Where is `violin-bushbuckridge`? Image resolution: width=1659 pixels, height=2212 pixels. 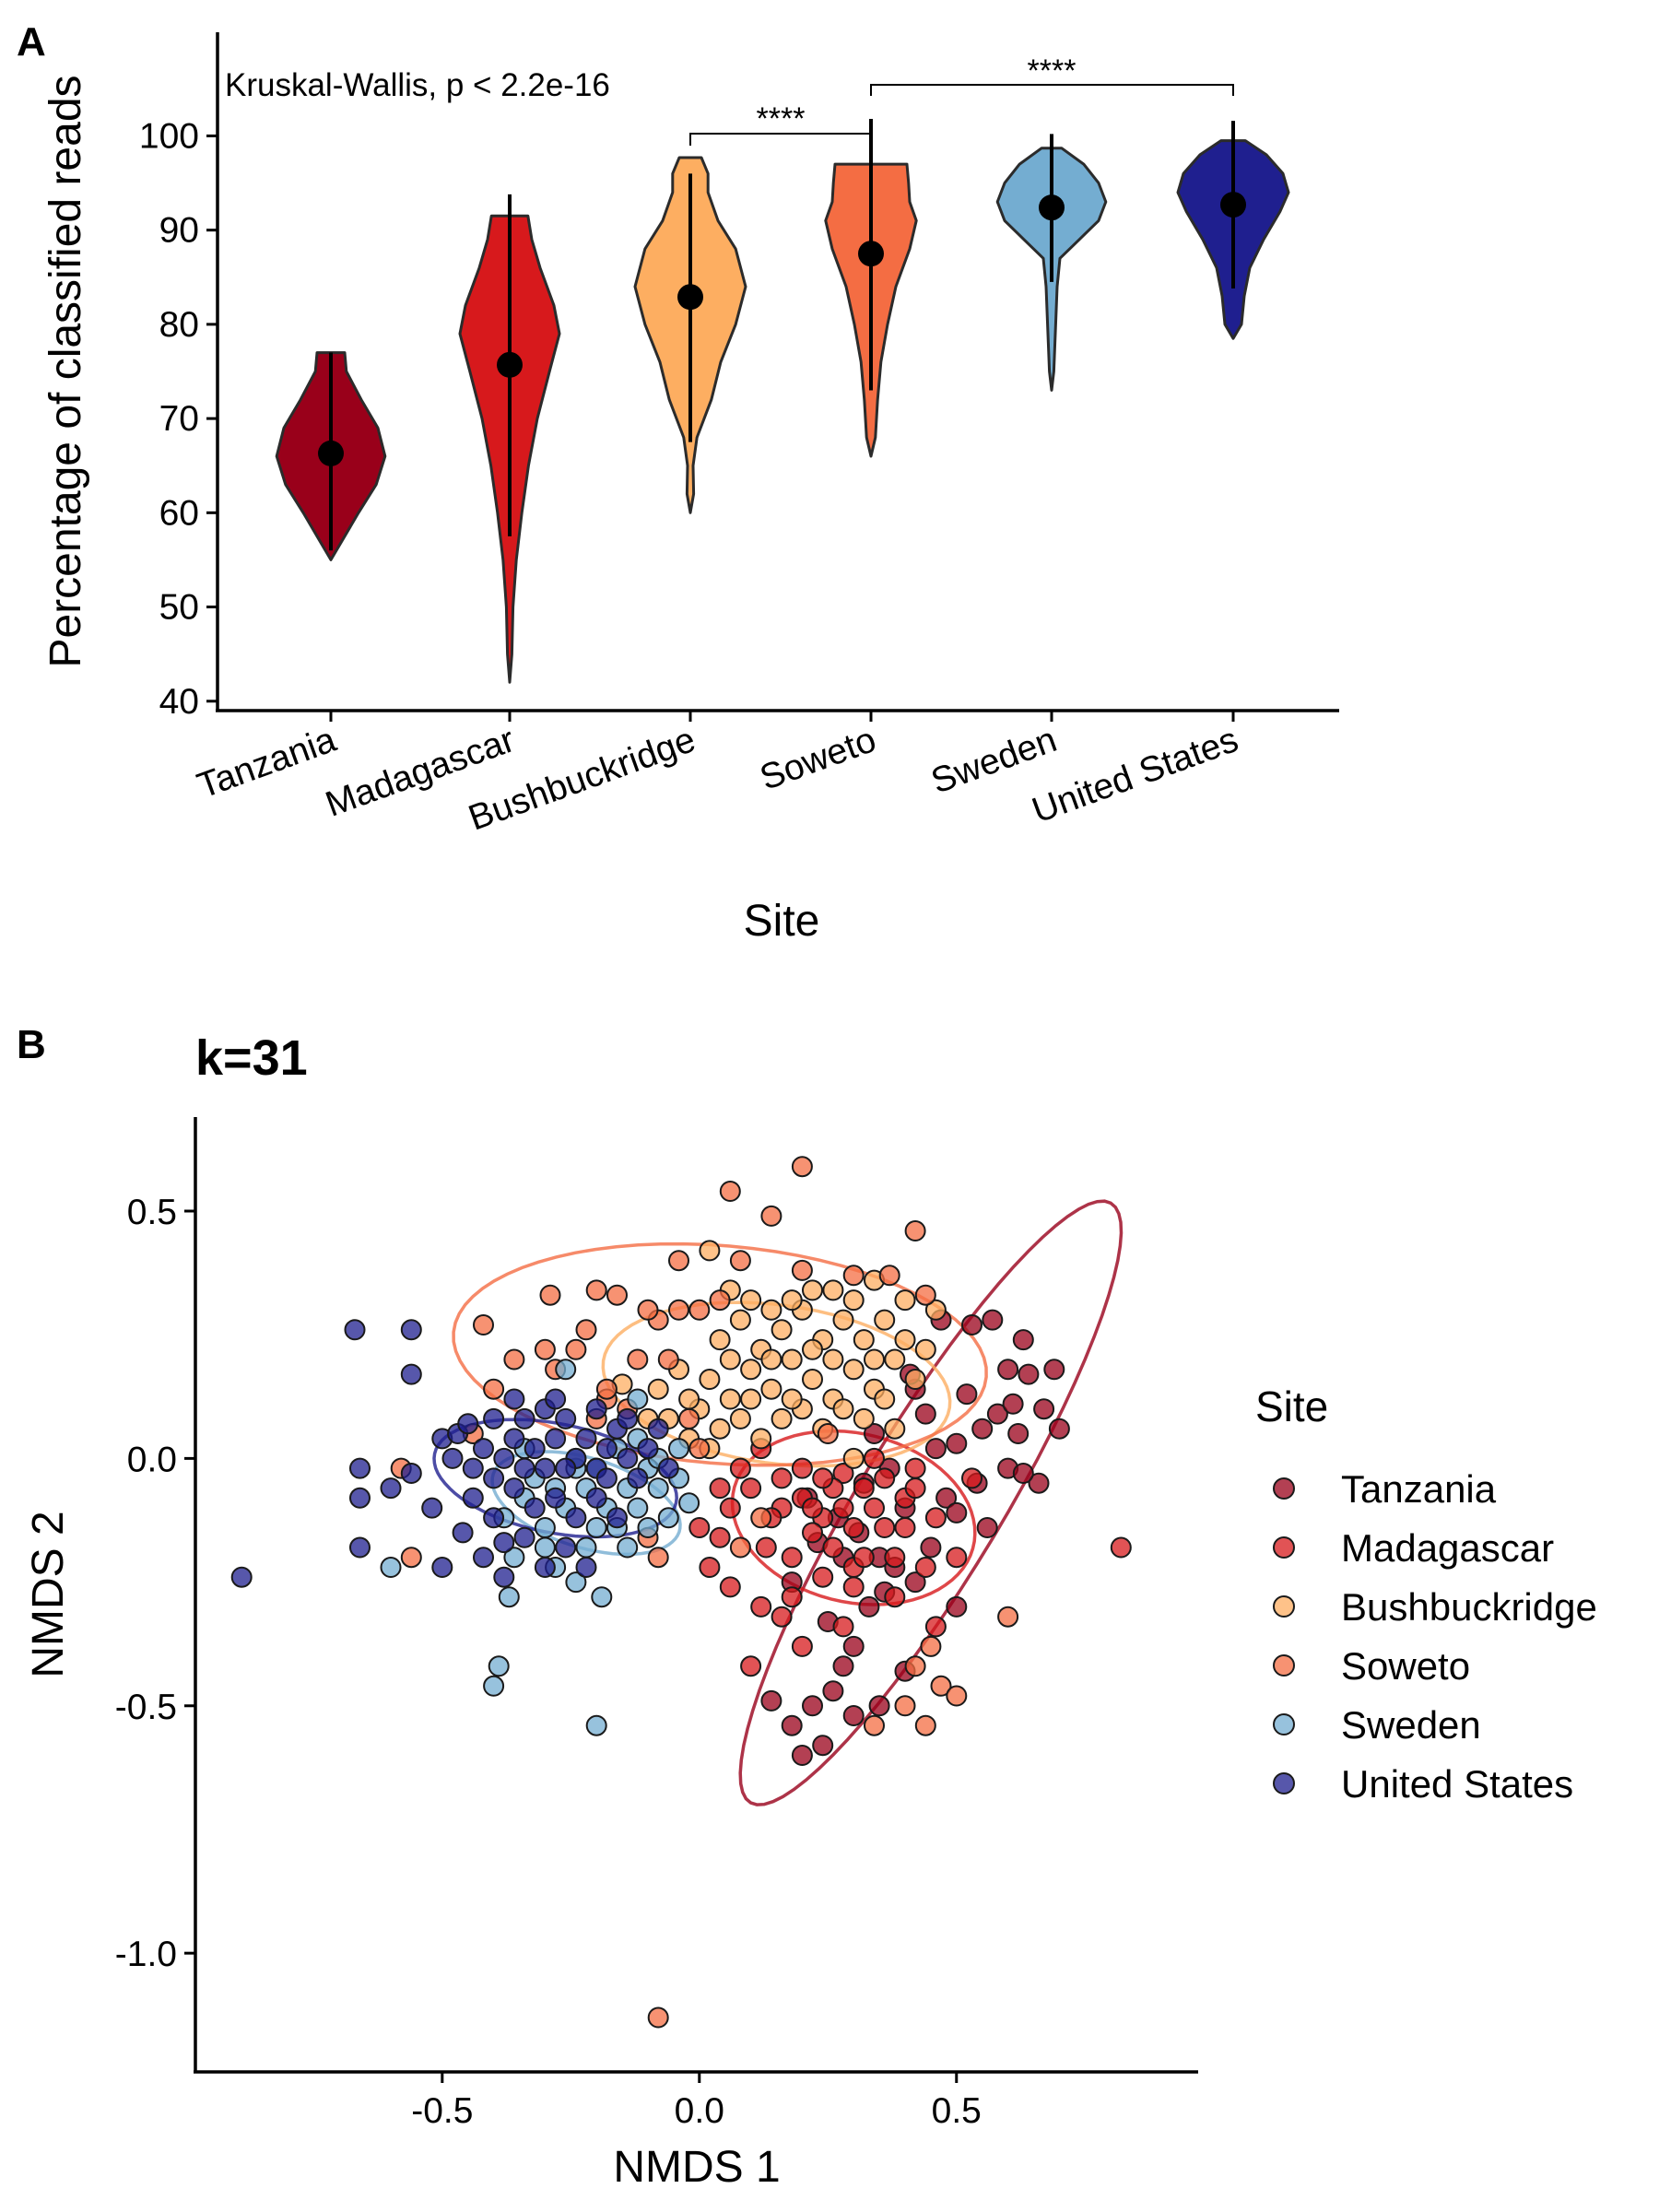 violin-bushbuckridge is located at coordinates (690, 335).